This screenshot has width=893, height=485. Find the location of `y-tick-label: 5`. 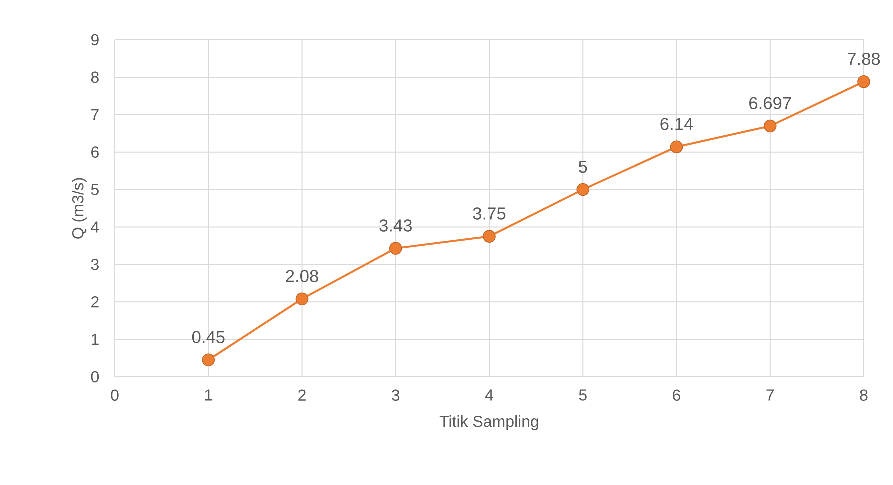

y-tick-label: 5 is located at coordinates (95, 190).